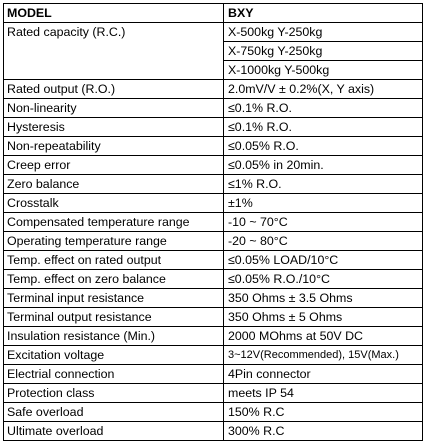 The height and width of the screenshot is (445, 426). What do you see at coordinates (323, 203) in the screenshot?
I see `spec-value: ±1%` at bounding box center [323, 203].